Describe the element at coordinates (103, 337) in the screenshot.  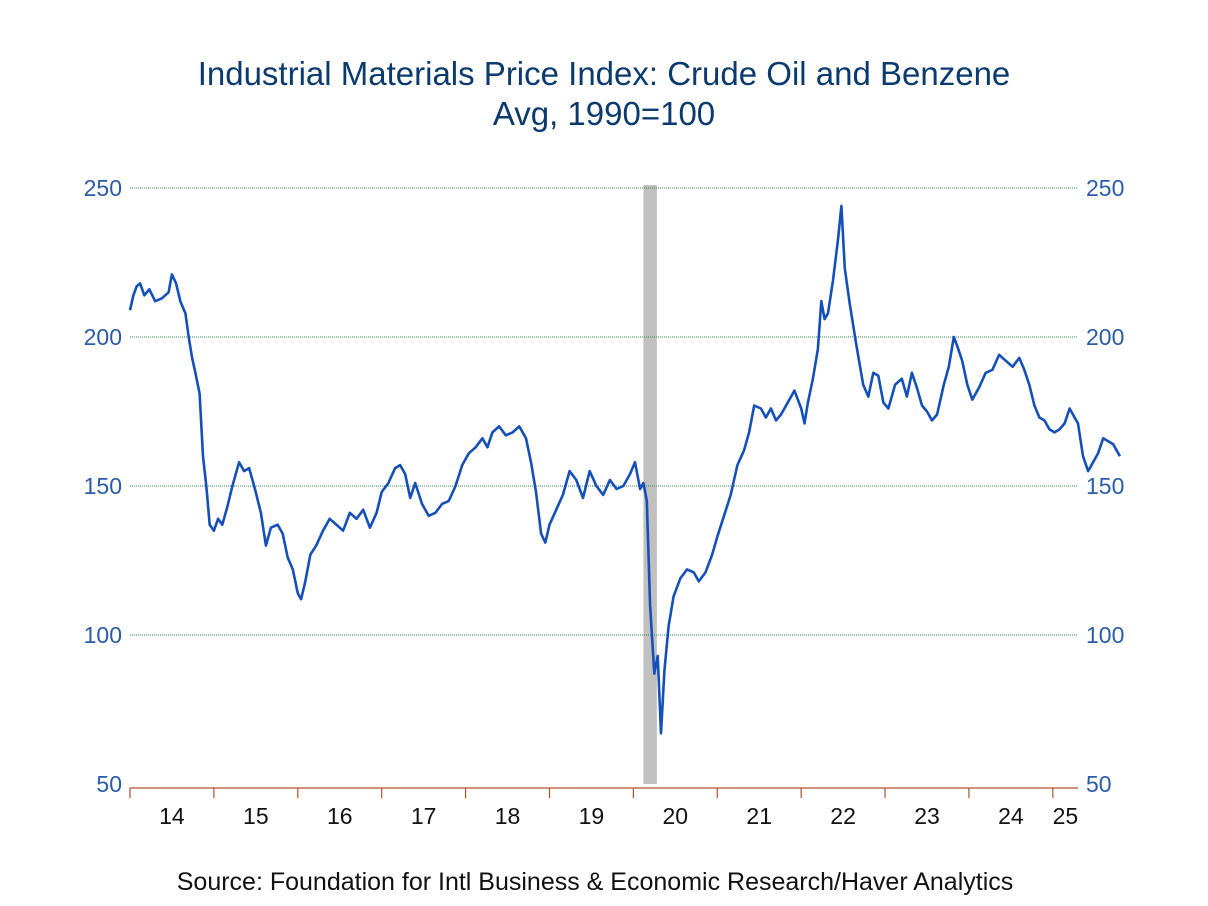
I see `y-tick-left-200: 200` at that location.